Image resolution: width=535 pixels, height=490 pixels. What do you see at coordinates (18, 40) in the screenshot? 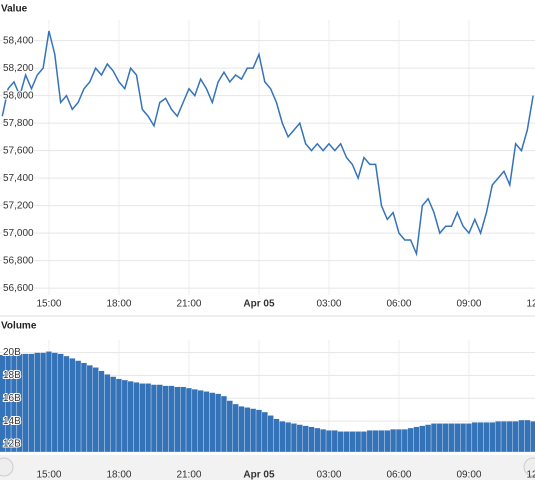
I see `y-tick-label: 58,400` at bounding box center [18, 40].